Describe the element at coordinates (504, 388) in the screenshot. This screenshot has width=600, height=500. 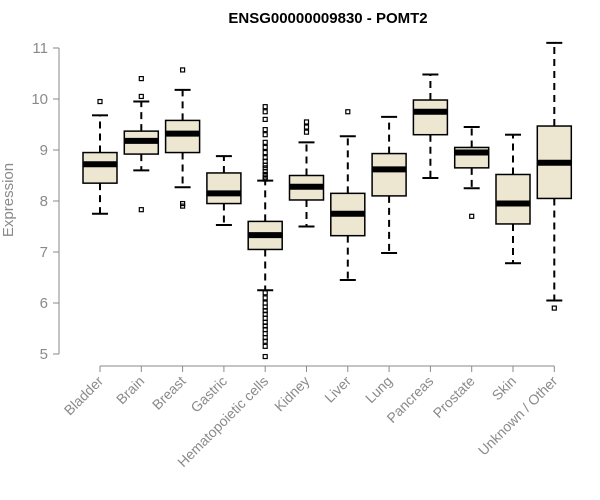
I see `x-tick-label: Skin` at that location.